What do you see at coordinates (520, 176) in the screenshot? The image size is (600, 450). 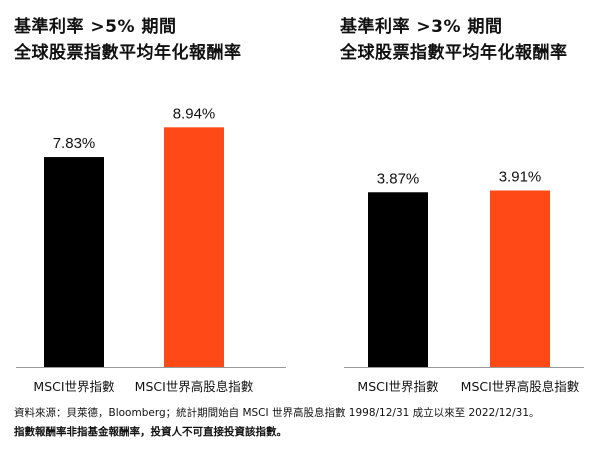 I see `value-label-2: 3.91%` at bounding box center [520, 176].